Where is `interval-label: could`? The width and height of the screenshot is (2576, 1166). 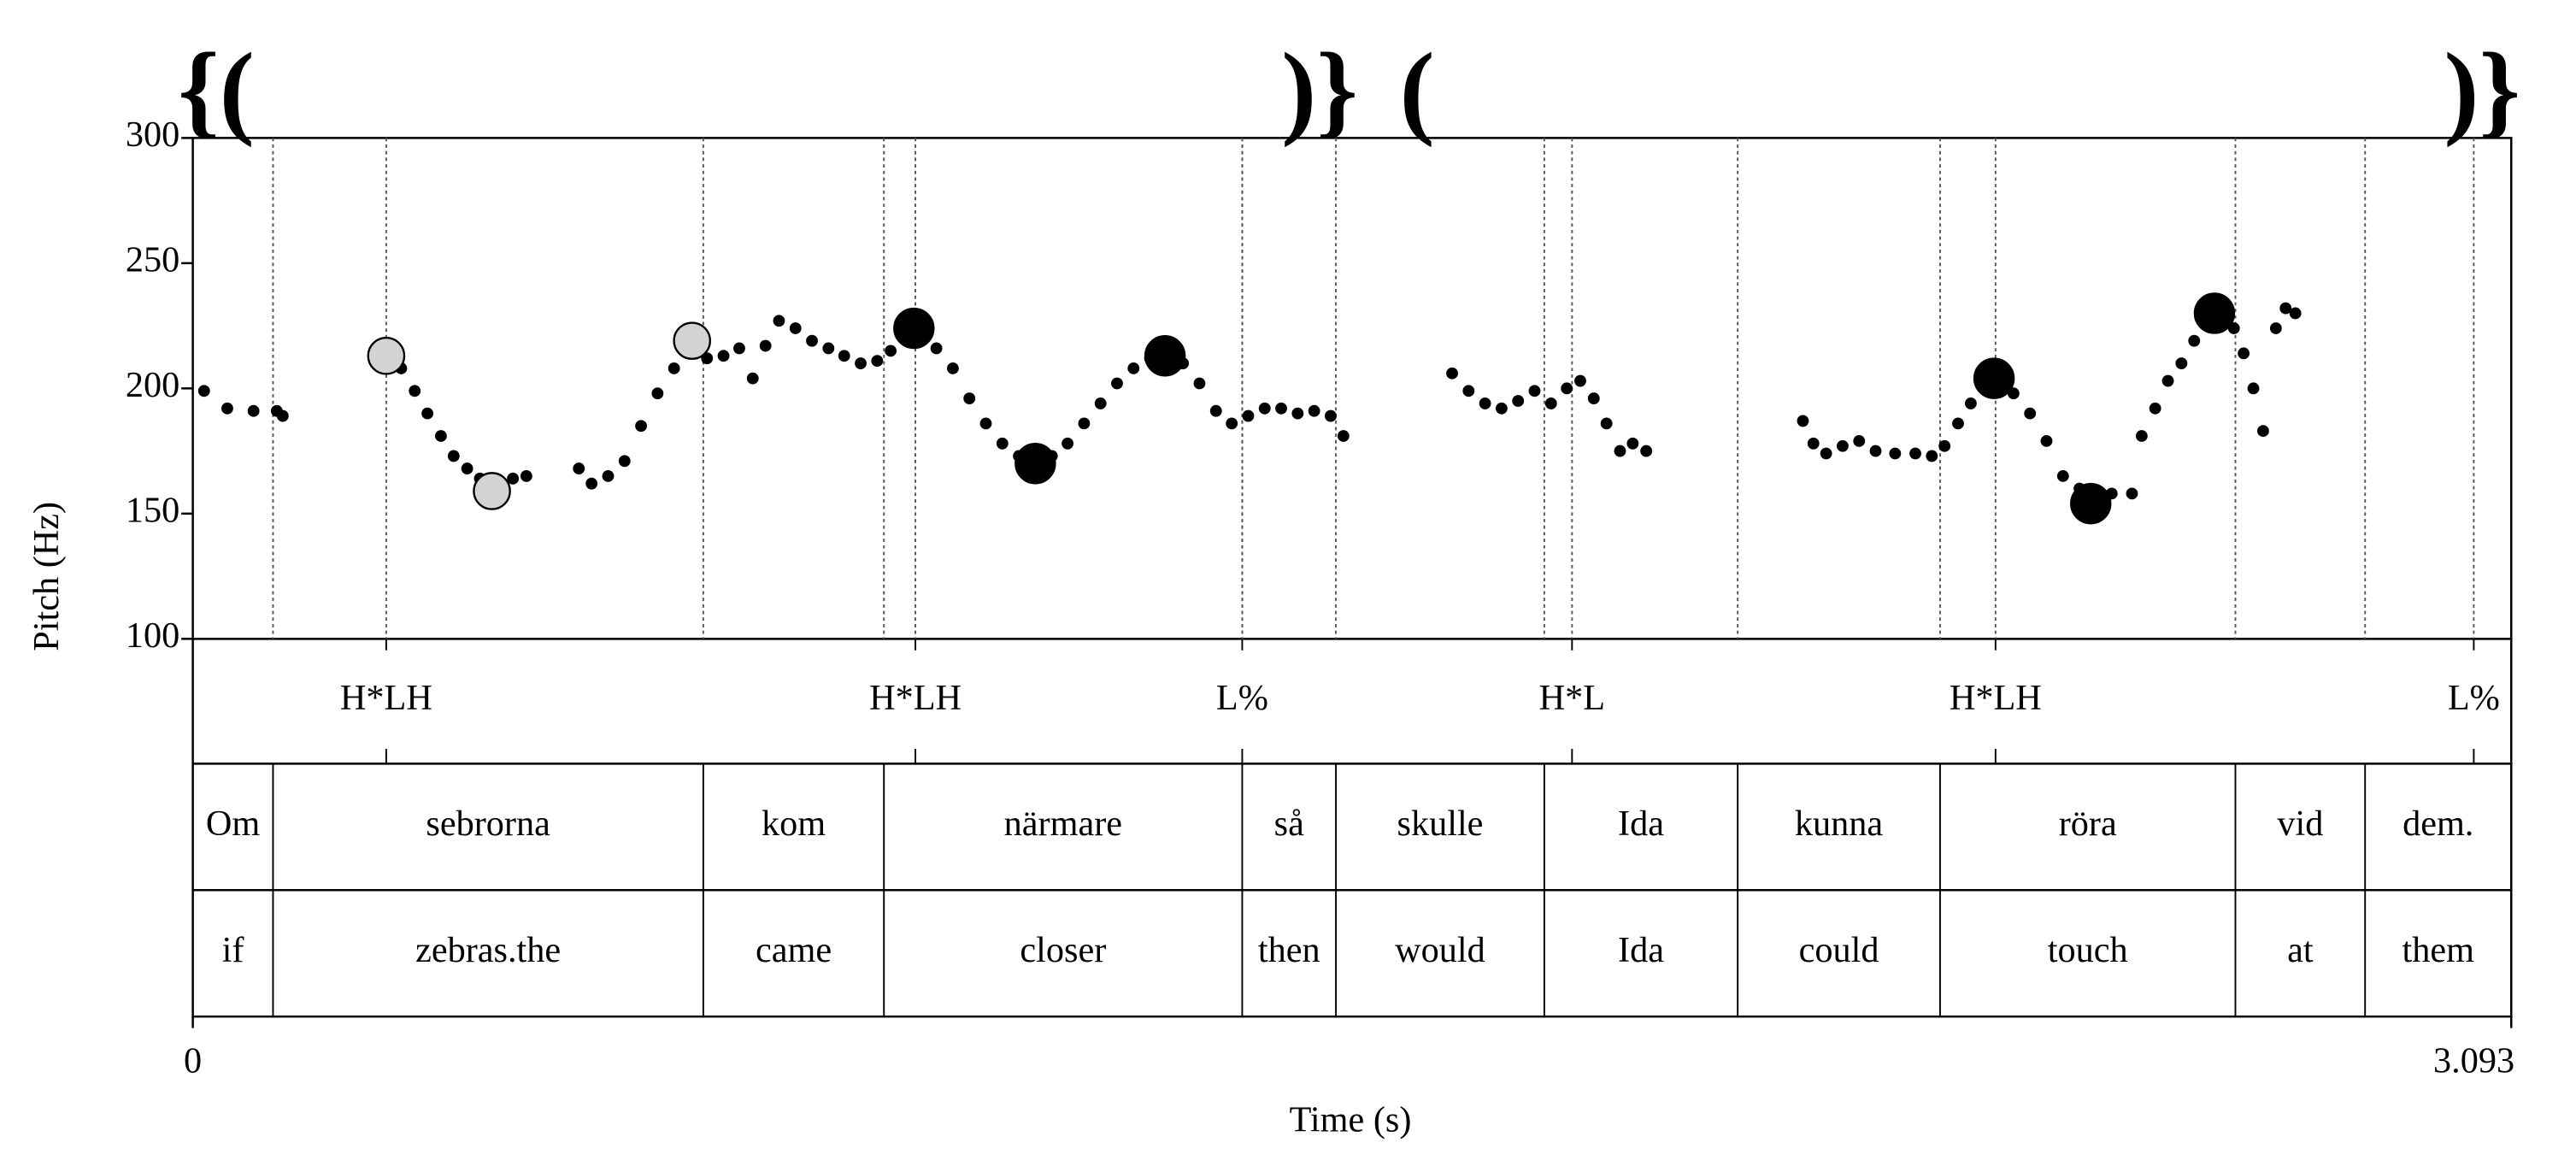 interval-label: could is located at coordinates (1839, 950).